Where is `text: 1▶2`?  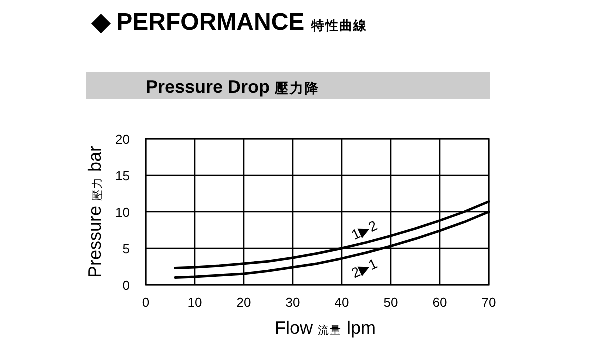 text: 1▶2 is located at coordinates (364, 230).